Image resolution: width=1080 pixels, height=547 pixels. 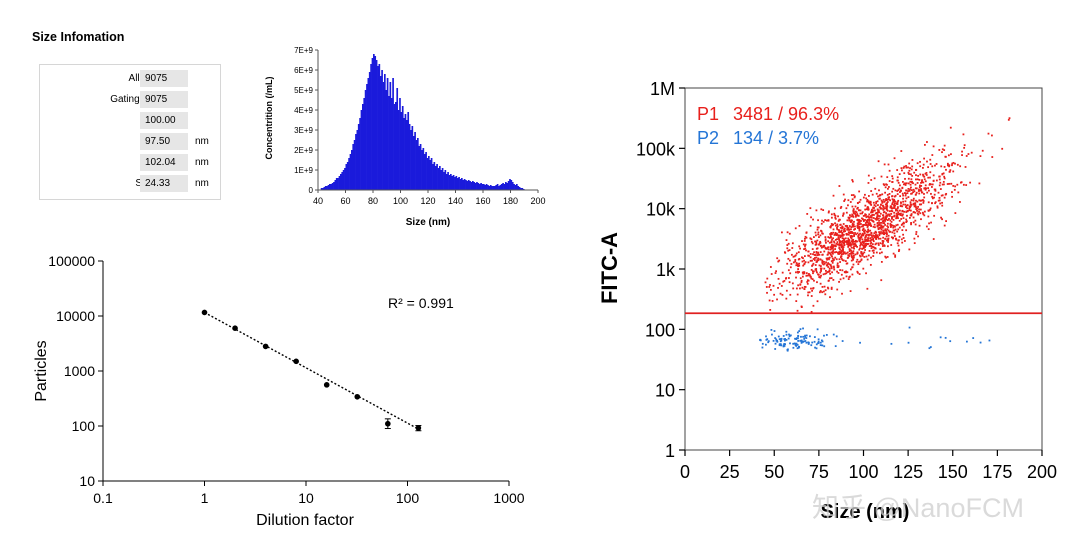 What do you see at coordinates (164, 120) in the screenshot?
I see `size-info-value: 100.00` at bounding box center [164, 120].